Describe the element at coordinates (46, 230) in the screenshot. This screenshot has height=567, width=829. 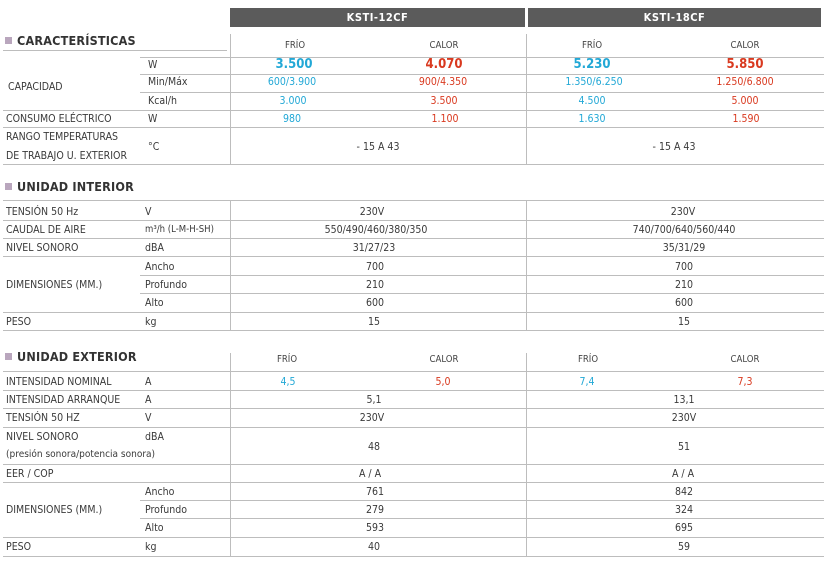
I see `row-label-caudal: CAUDAL DE AIRE` at that location.